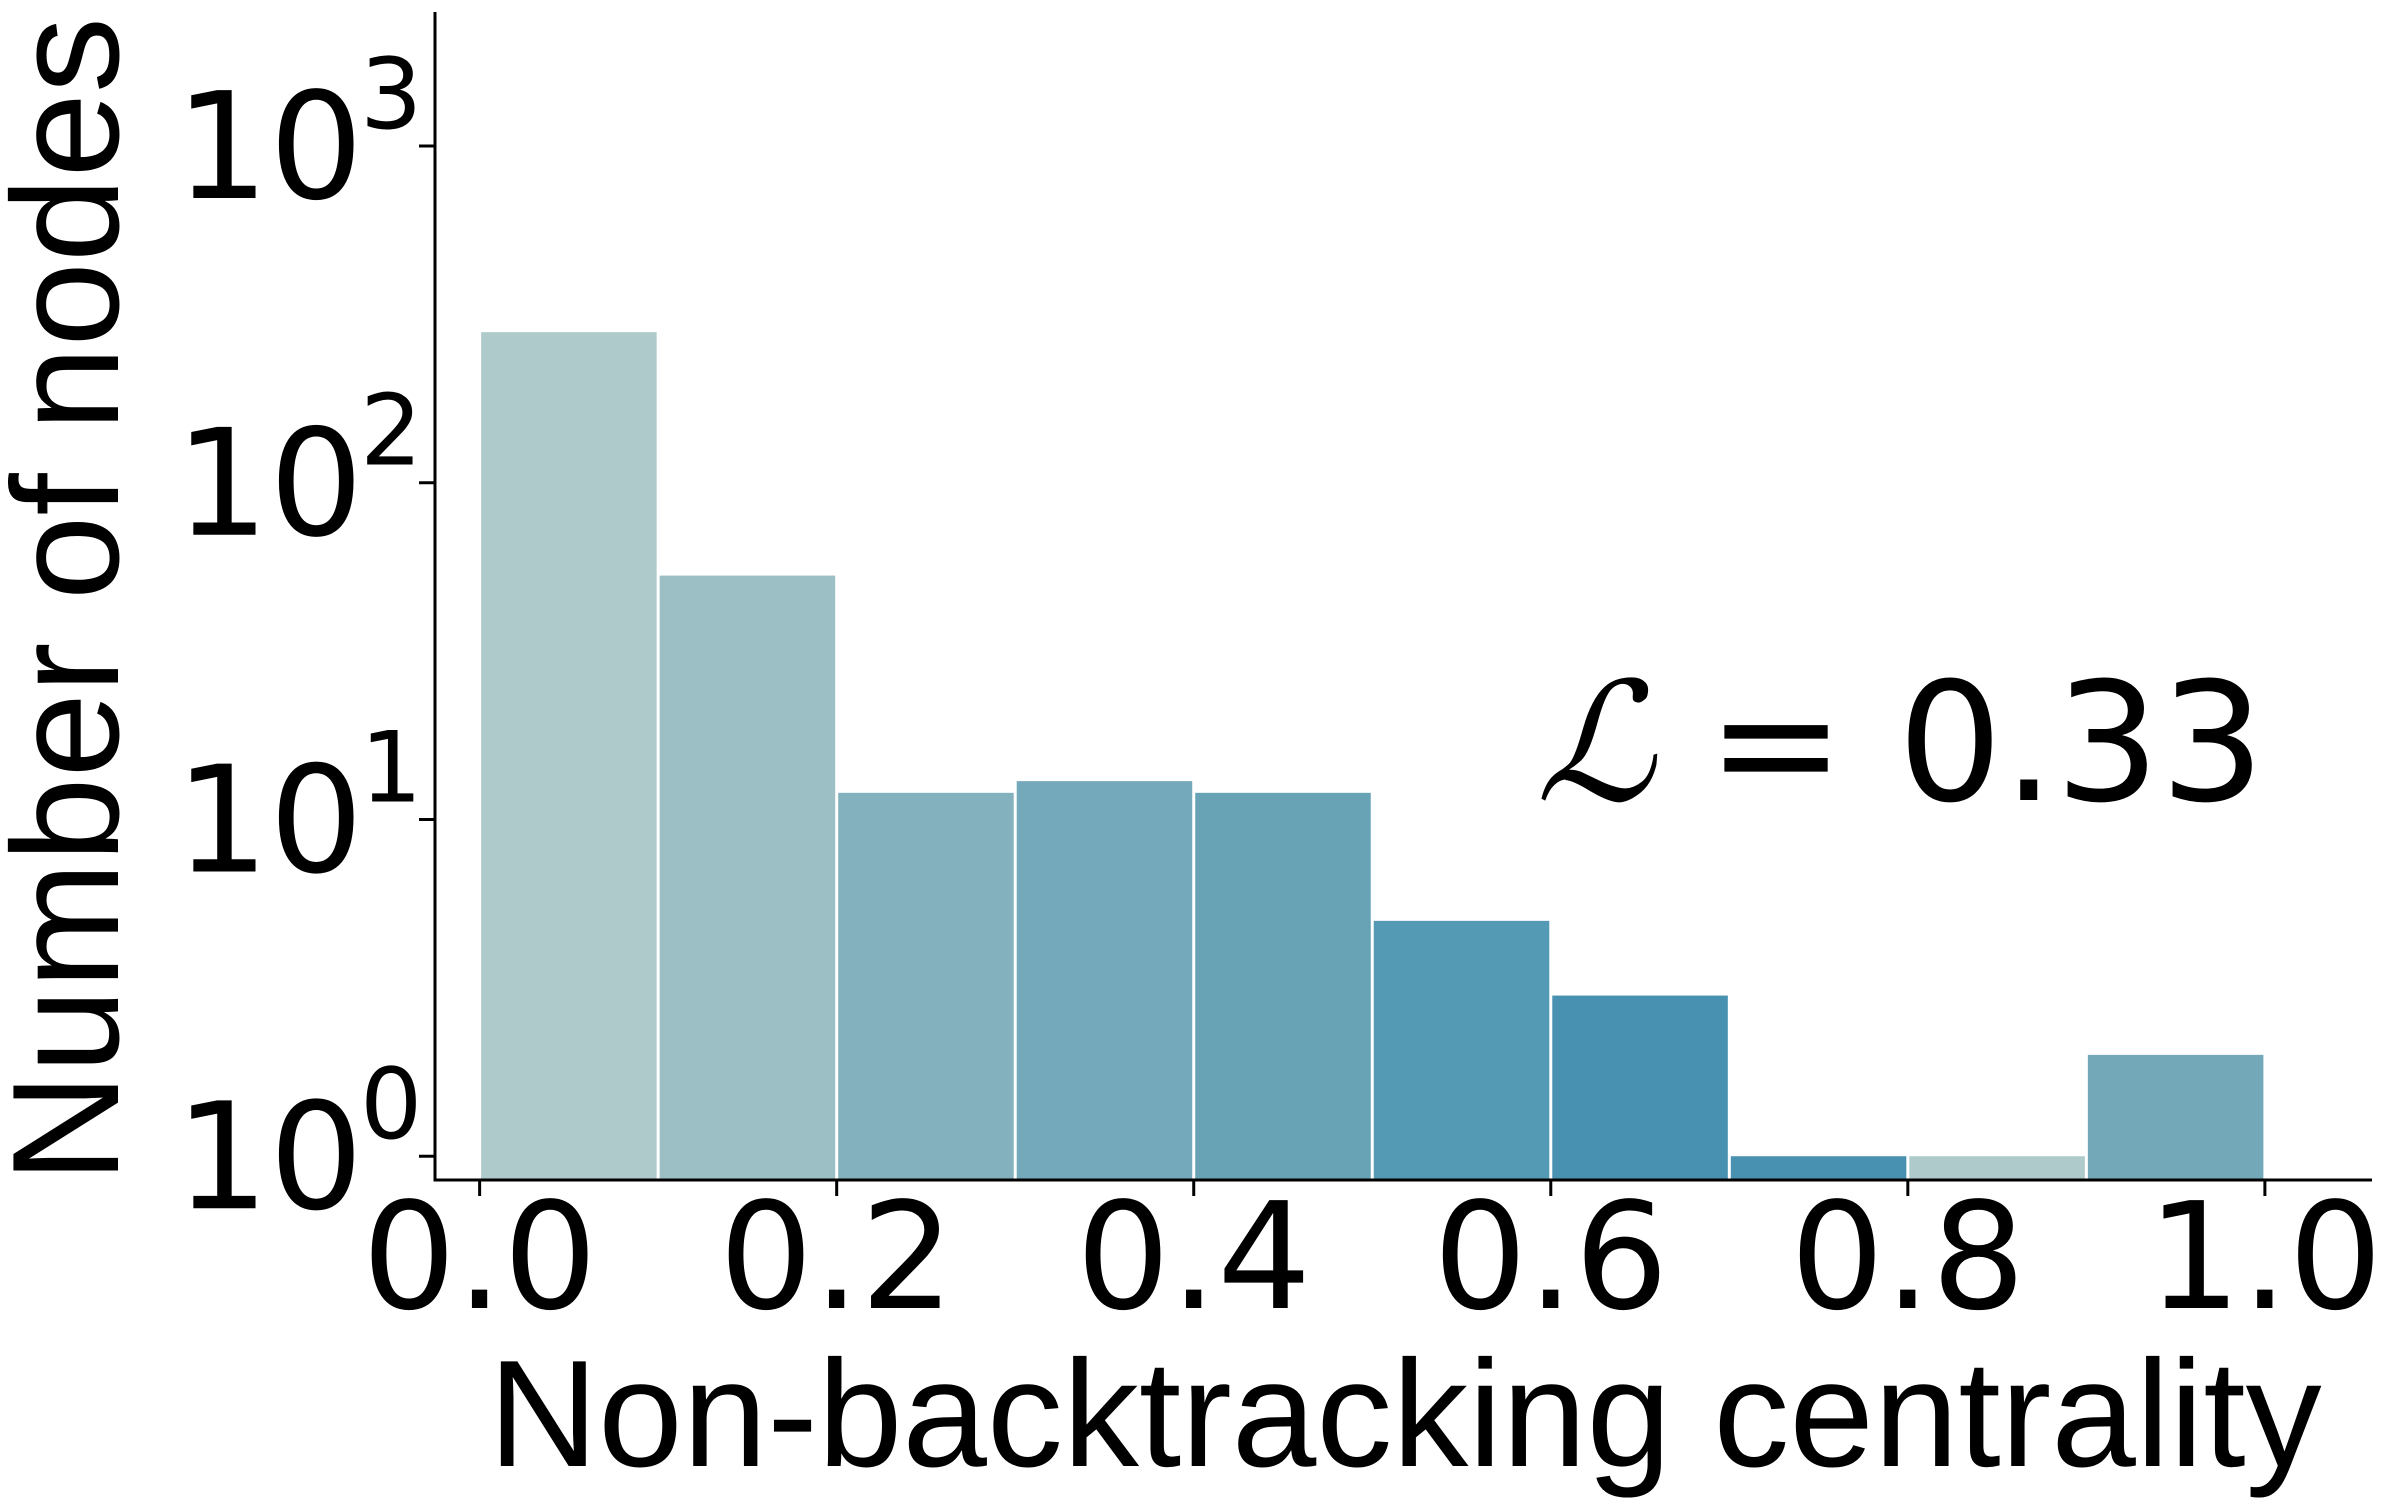 The image size is (2400, 1500). What do you see at coordinates (1550, 1257) in the screenshot?
I see `x-tick-label: 0.6` at bounding box center [1550, 1257].